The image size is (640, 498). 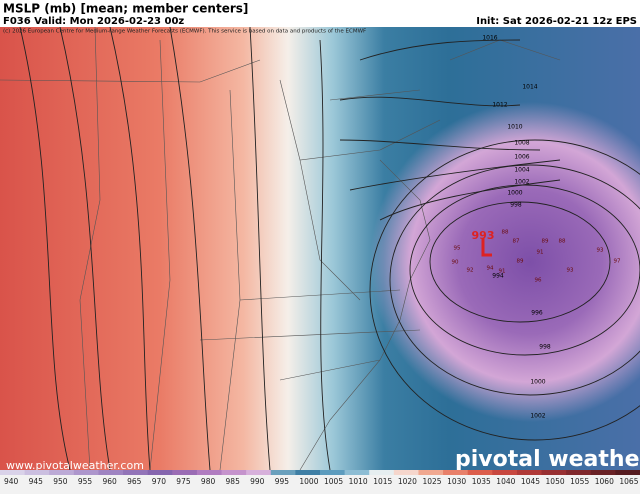 I want to click on colorbar-label: 975, so click(x=183, y=481).